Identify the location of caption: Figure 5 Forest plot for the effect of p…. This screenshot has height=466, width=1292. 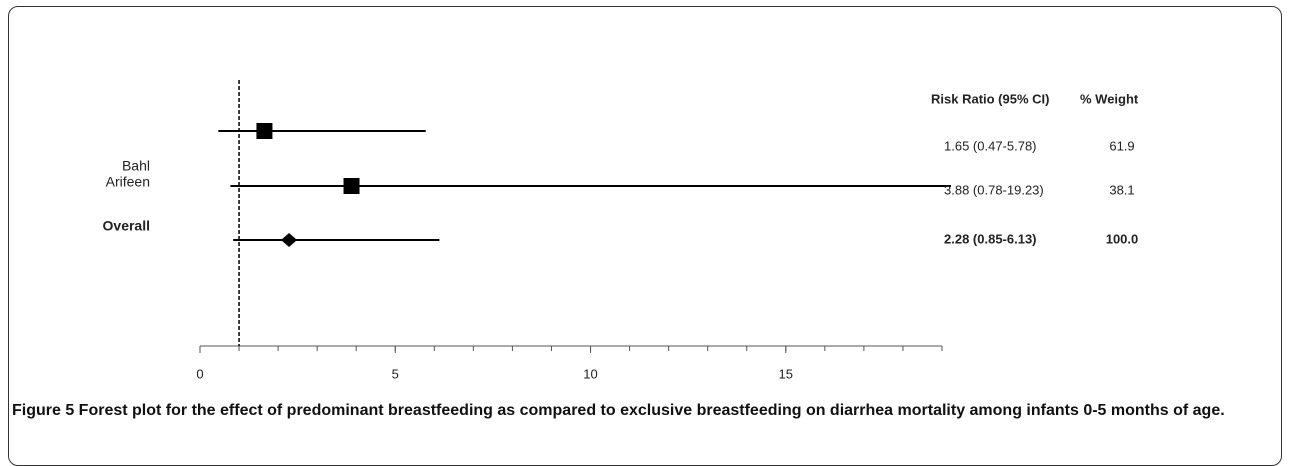
(646, 411).